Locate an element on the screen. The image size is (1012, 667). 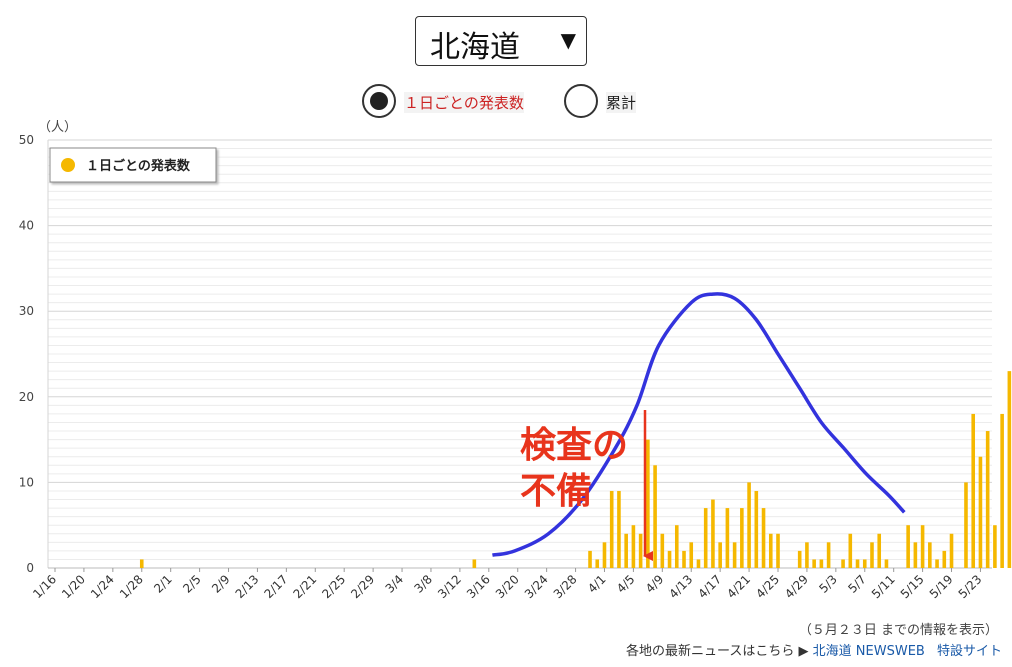
x-tick-label: 2/9 is located at coordinates (221, 584).